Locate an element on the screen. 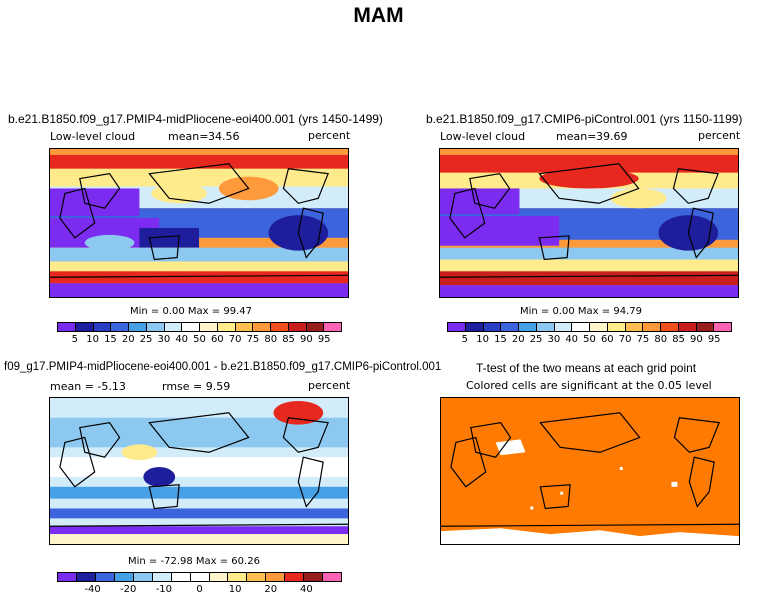 The image size is (757, 597). panel2-colorbar-ticks: 5 10 15 20 25 30 40 50 60 70 75 80 85 90 95 is located at coordinates (589, 340).